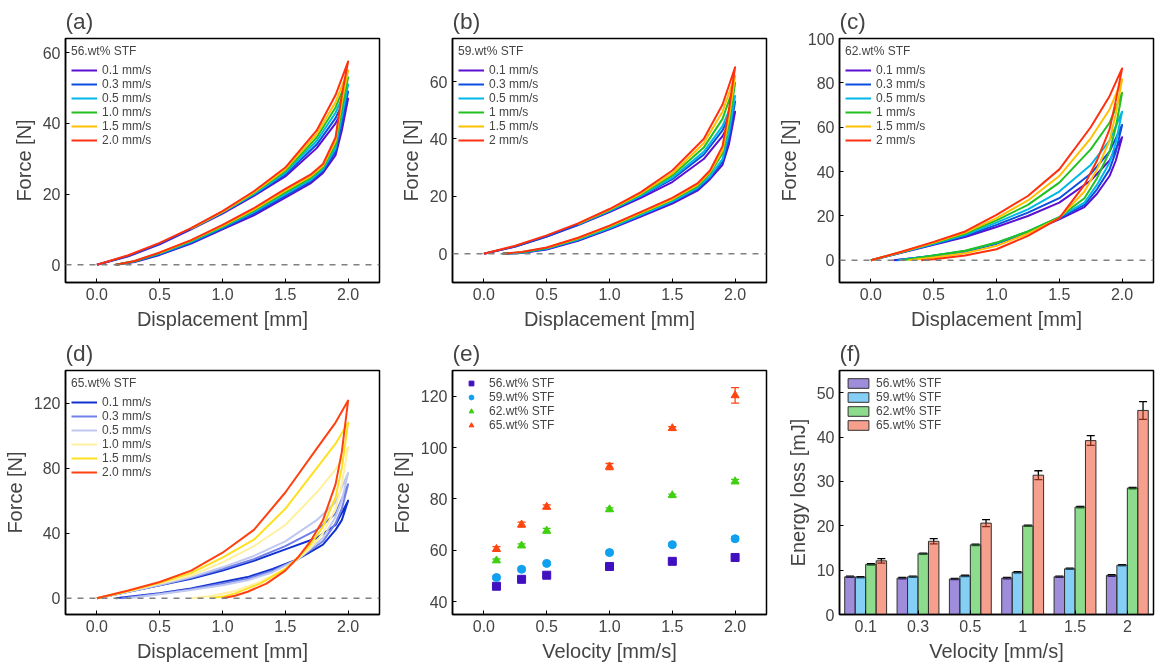 This screenshot has height=664, width=1163. What do you see at coordinates (466, 352) in the screenshot?
I see `chart-title: (e)` at bounding box center [466, 352].